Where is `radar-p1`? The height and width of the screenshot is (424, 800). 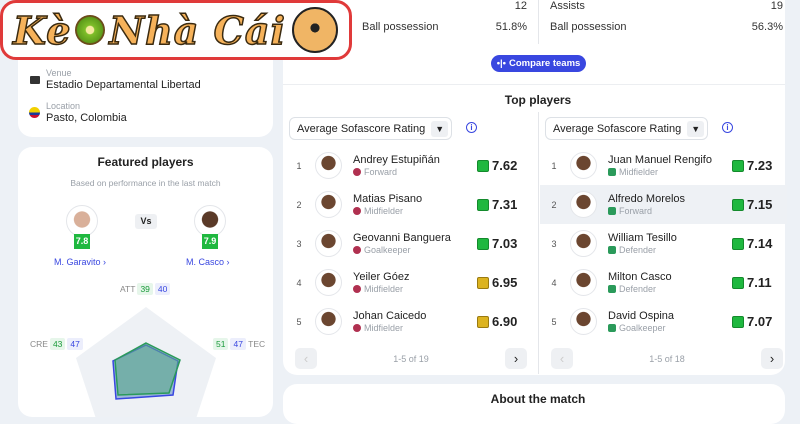
radar-p1 is located at coordinates (147, 369).